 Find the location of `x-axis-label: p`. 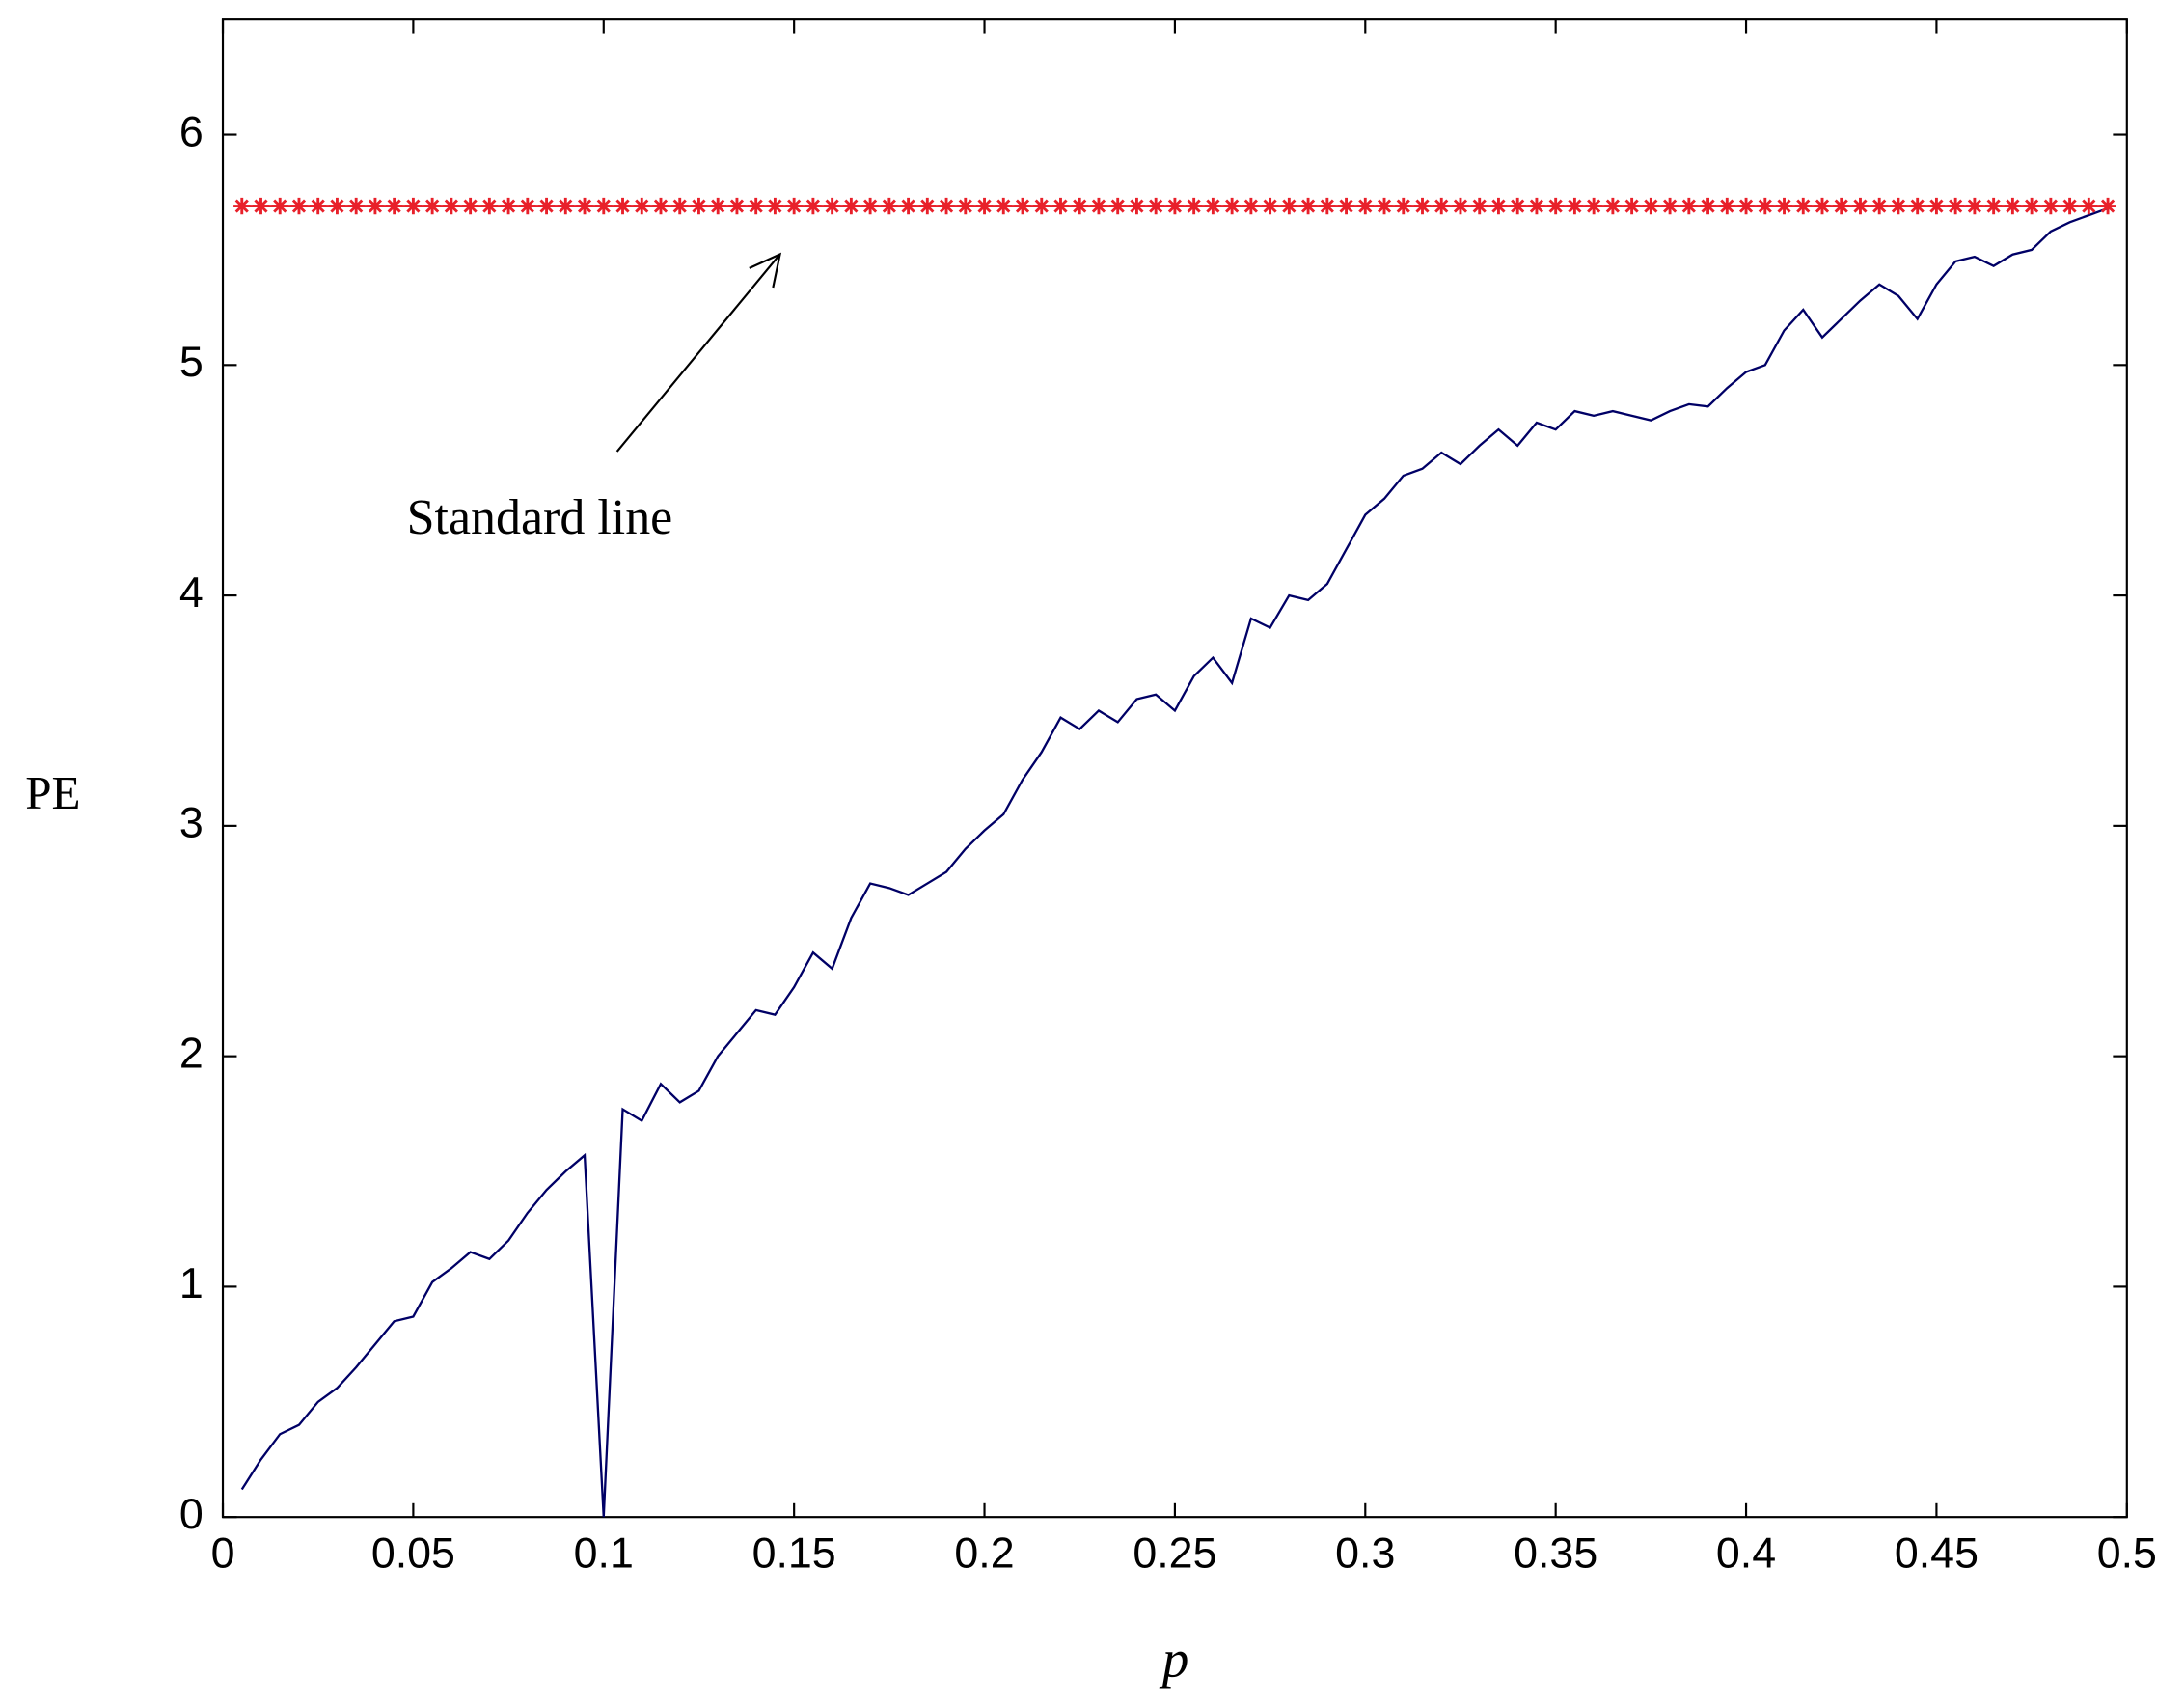

x-axis-label: p is located at coordinates (1174, 1659).